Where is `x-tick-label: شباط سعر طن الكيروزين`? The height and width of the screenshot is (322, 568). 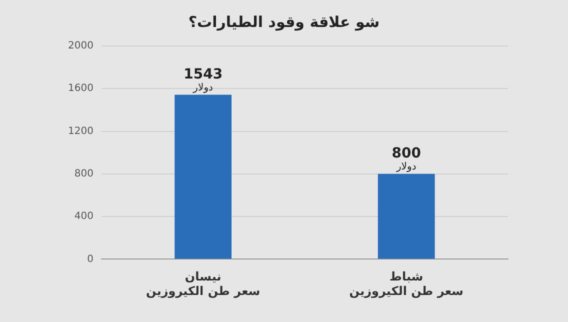
x-tick-label: شباط سعر طن الكيروزين is located at coordinates (406, 284).